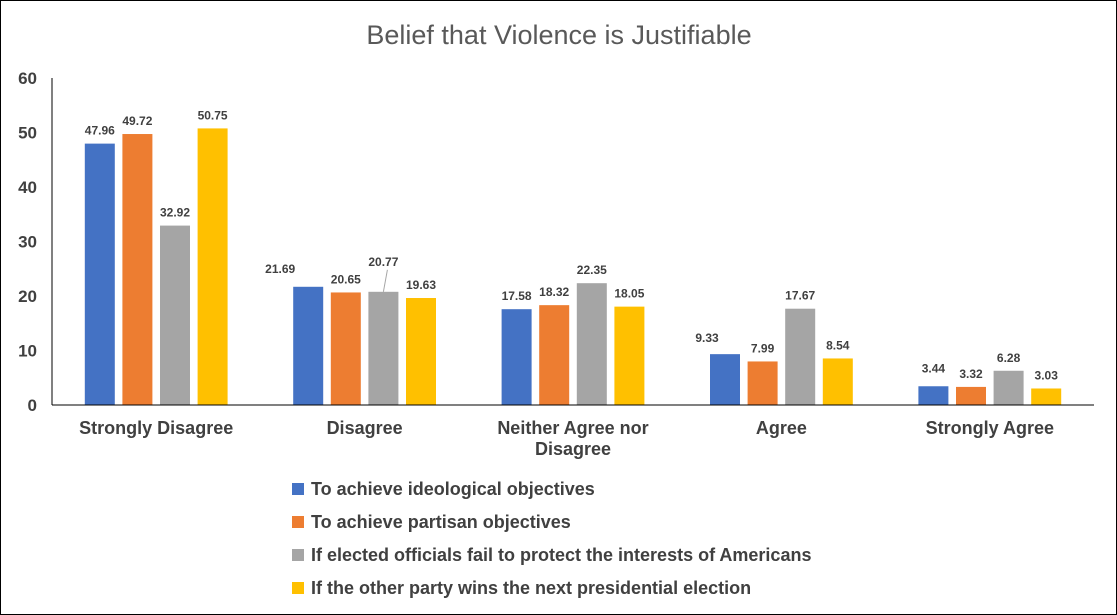 The width and height of the screenshot is (1117, 615). What do you see at coordinates (838, 345) in the screenshot?
I see `data-label: 8.54` at bounding box center [838, 345].